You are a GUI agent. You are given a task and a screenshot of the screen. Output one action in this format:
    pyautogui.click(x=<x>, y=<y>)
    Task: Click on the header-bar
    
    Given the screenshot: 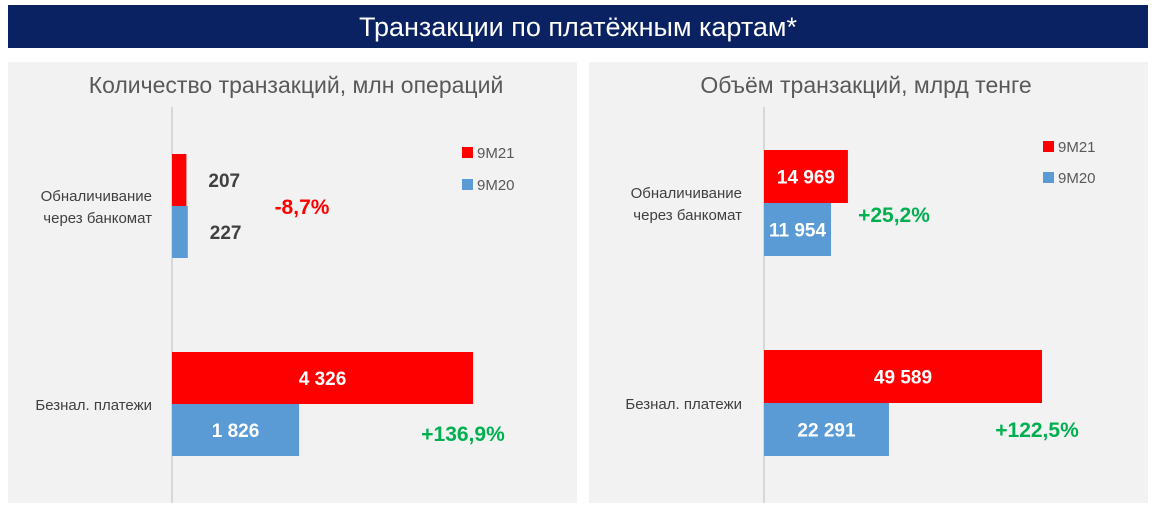 What is the action you would take?
    pyautogui.click(x=578, y=26)
    